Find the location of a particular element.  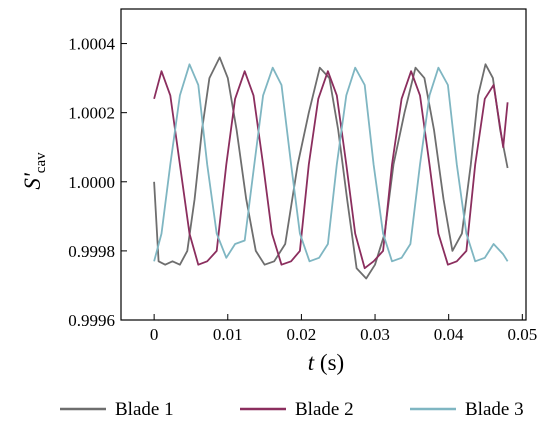

x-tick-label: 0.02 is located at coordinates (302, 334).